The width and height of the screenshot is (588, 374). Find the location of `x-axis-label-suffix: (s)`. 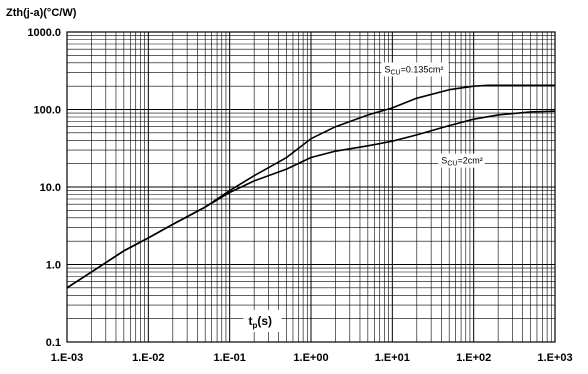

x-axis-label-suffix: (s) is located at coordinates (264, 321).